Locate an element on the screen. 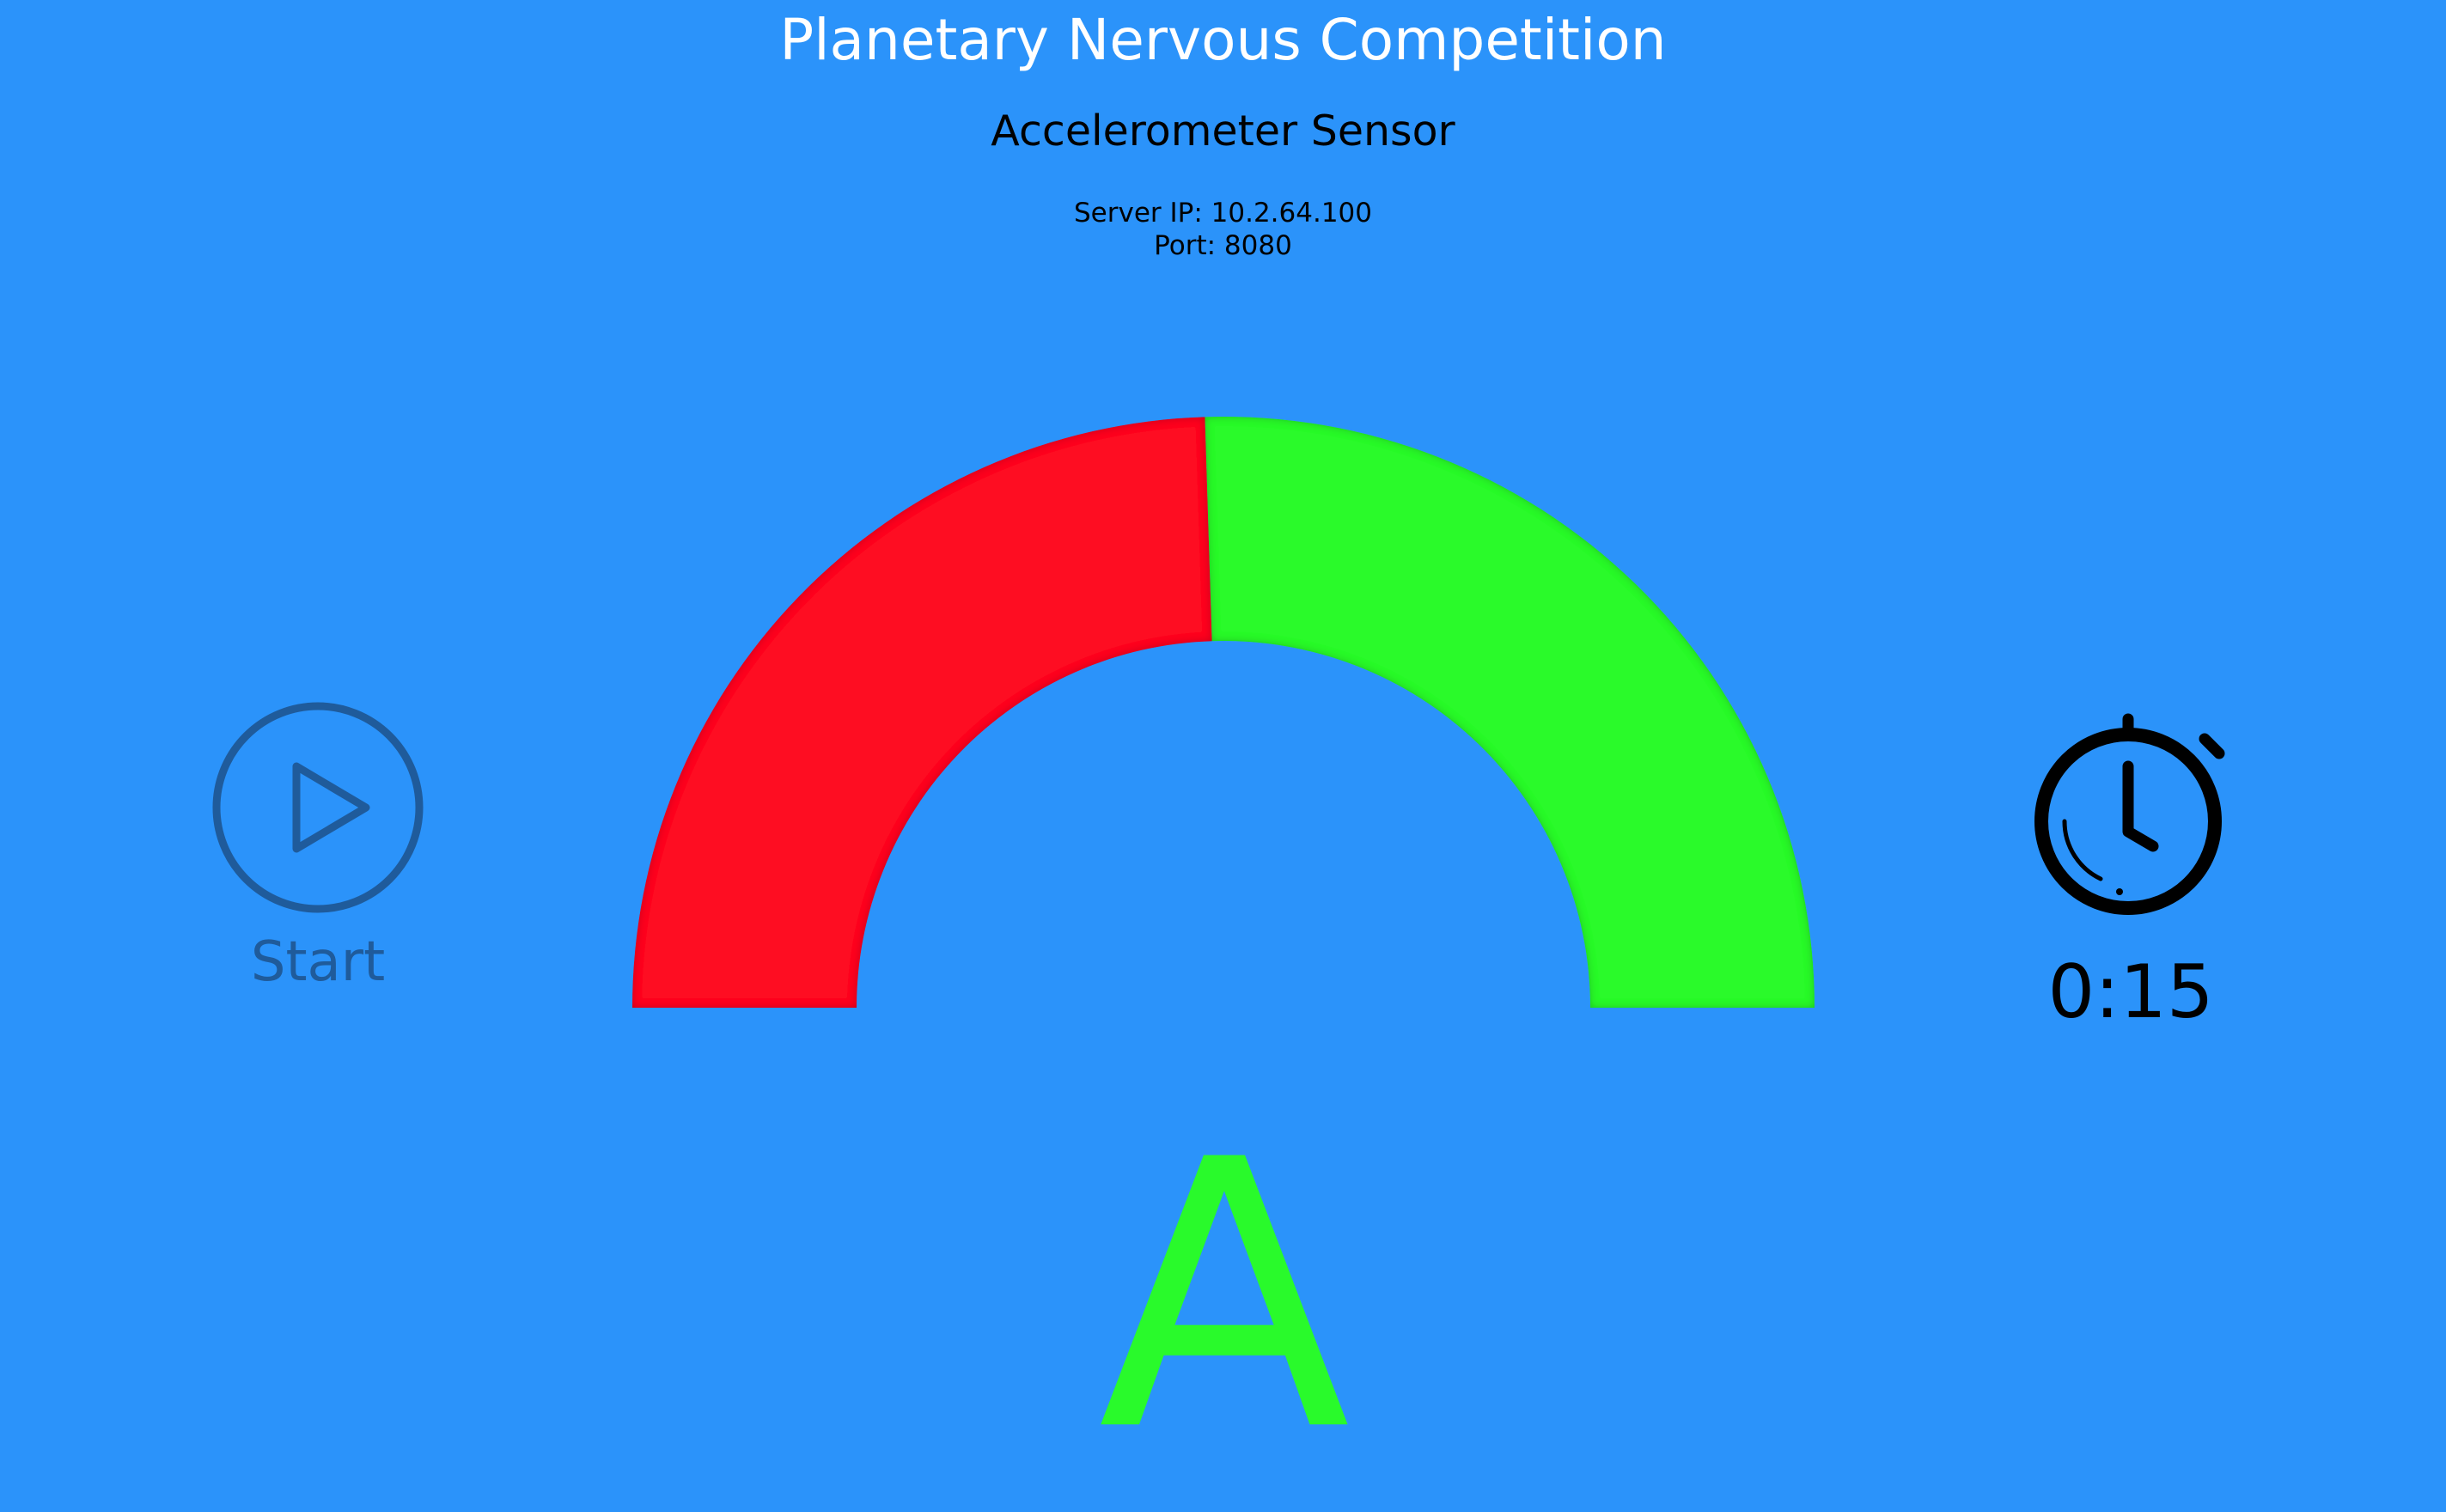  status-letter: A is located at coordinates (1224, 1297).